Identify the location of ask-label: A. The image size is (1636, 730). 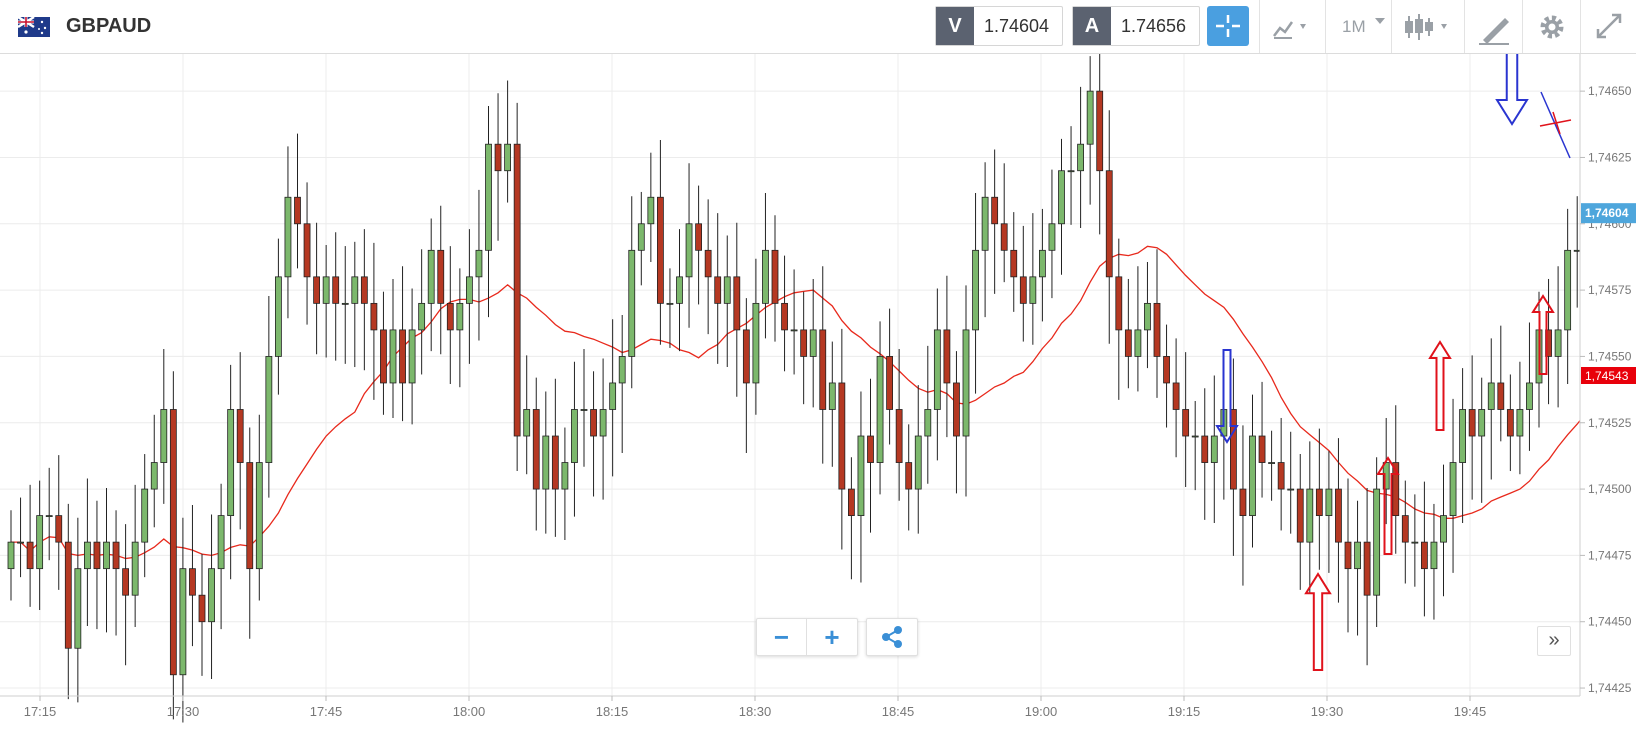
(1092, 26).